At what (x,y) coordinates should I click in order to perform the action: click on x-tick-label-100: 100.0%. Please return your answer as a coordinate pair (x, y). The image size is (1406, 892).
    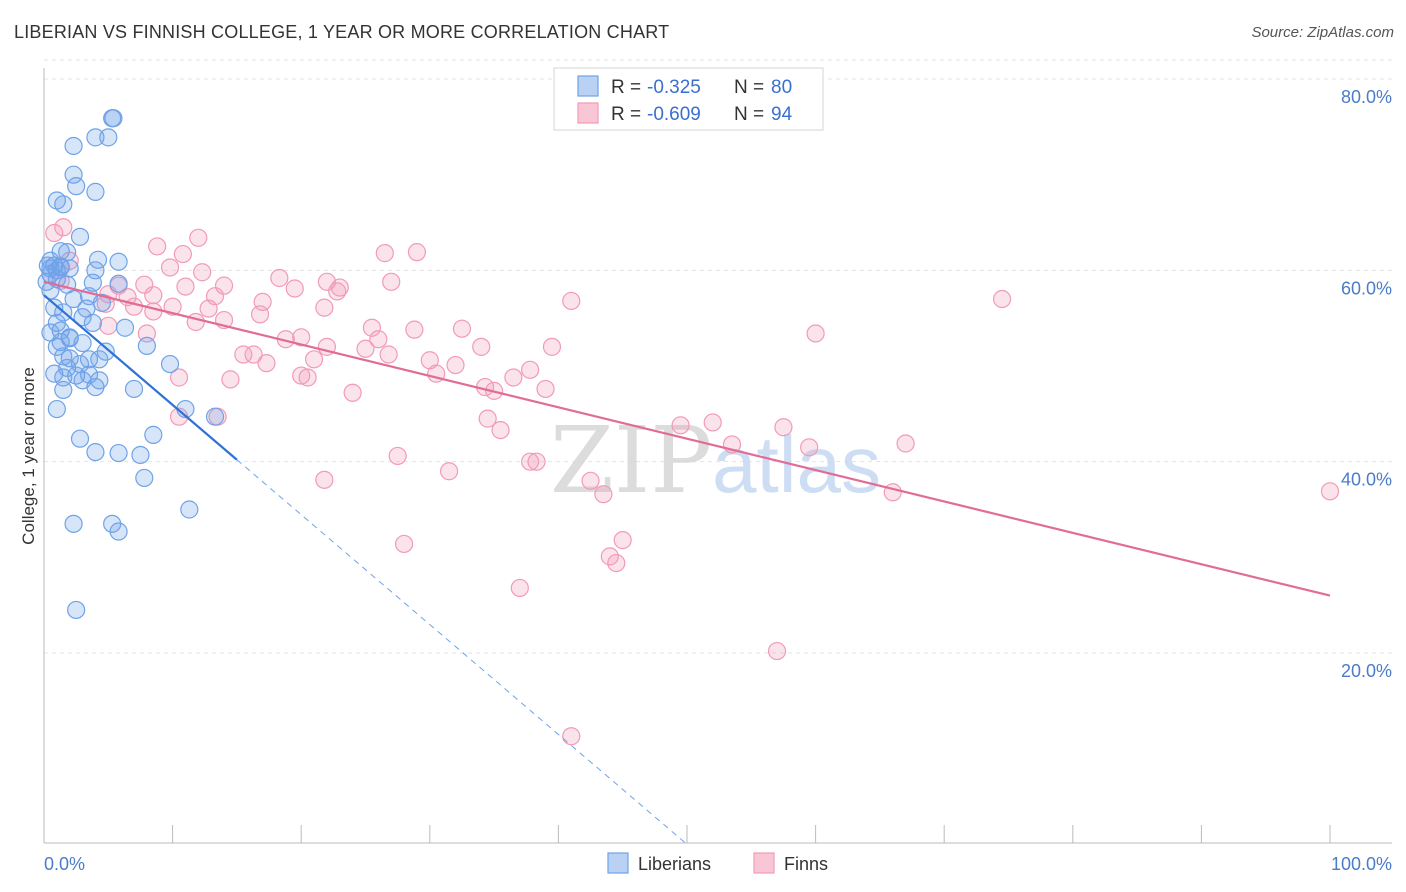
    Looking at the image, I should click on (1361, 864).